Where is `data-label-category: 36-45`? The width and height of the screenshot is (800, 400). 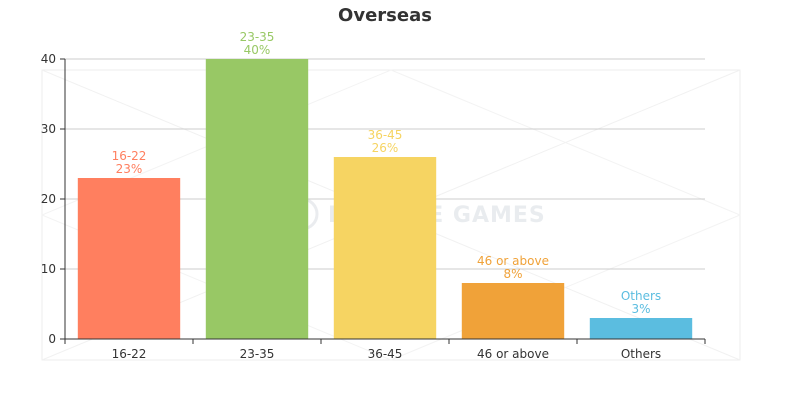 data-label-category: 36-45 is located at coordinates (385, 135).